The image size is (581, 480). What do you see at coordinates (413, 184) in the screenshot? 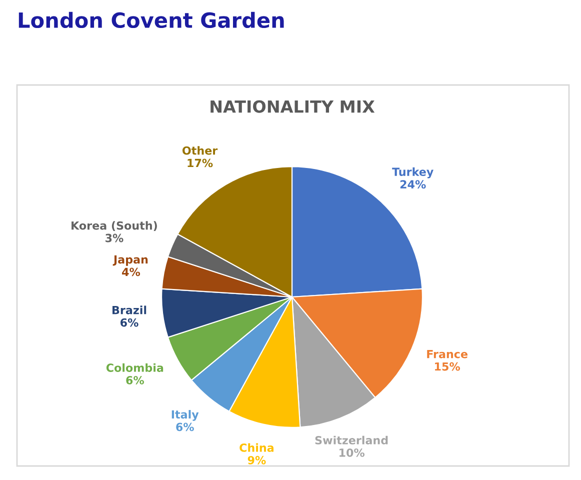
I see `data-label: 24%` at bounding box center [413, 184].